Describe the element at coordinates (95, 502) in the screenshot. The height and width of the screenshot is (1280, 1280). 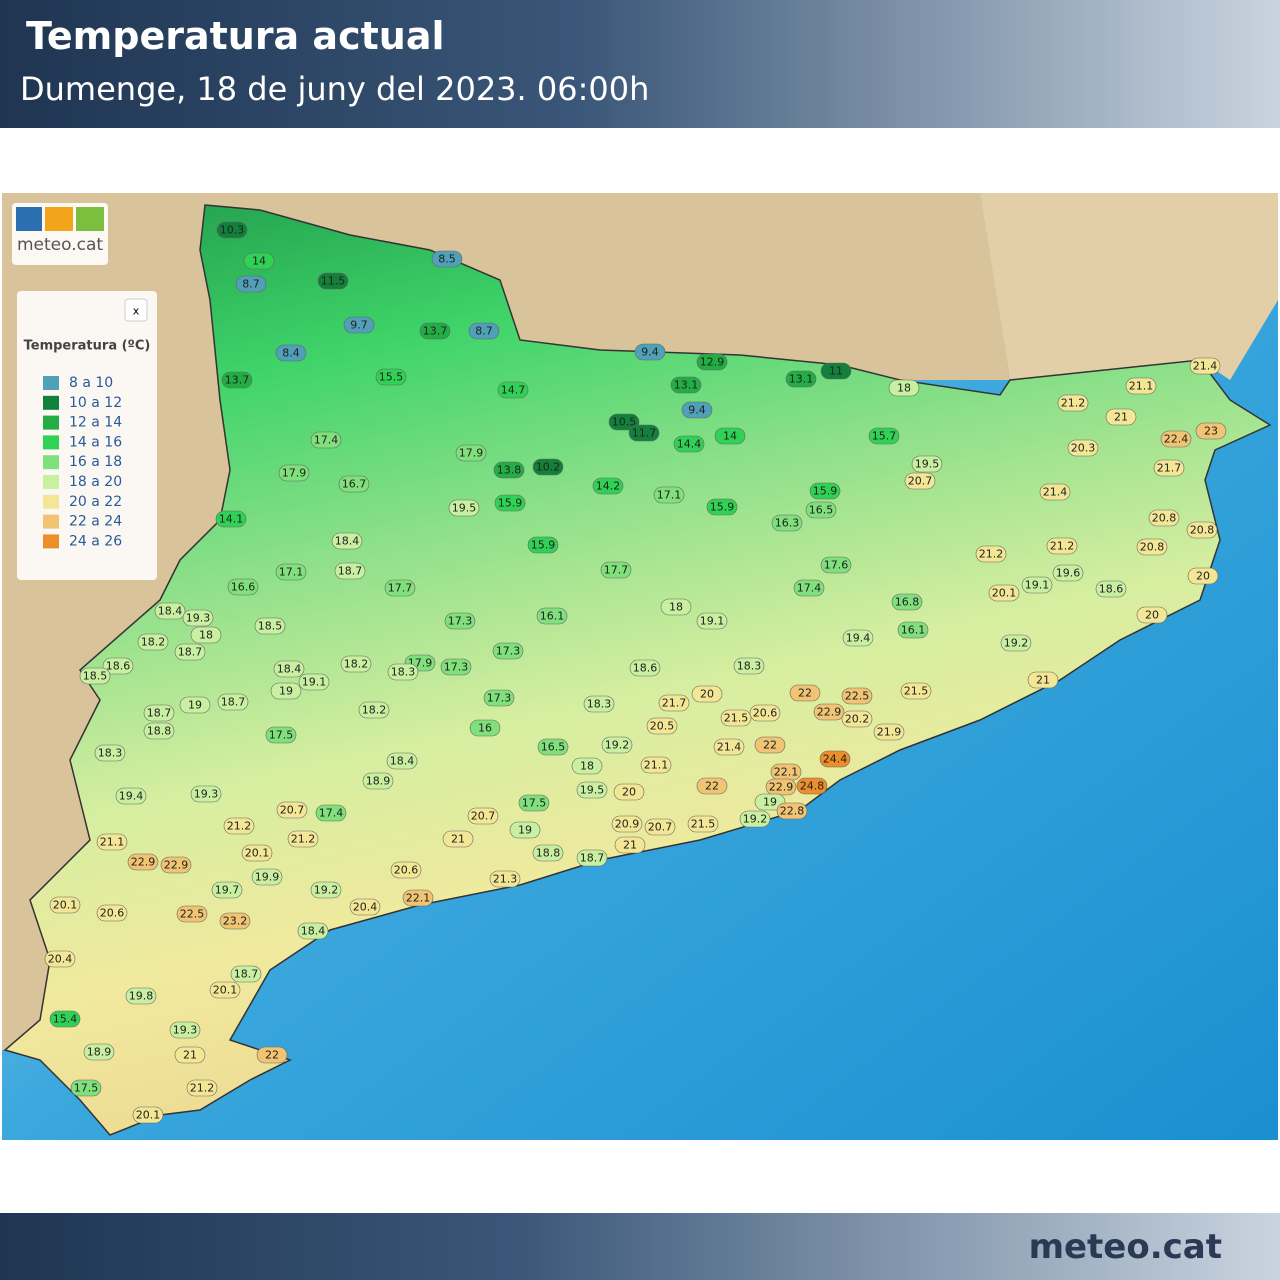
I see `legend-label: 20 a 22` at that location.